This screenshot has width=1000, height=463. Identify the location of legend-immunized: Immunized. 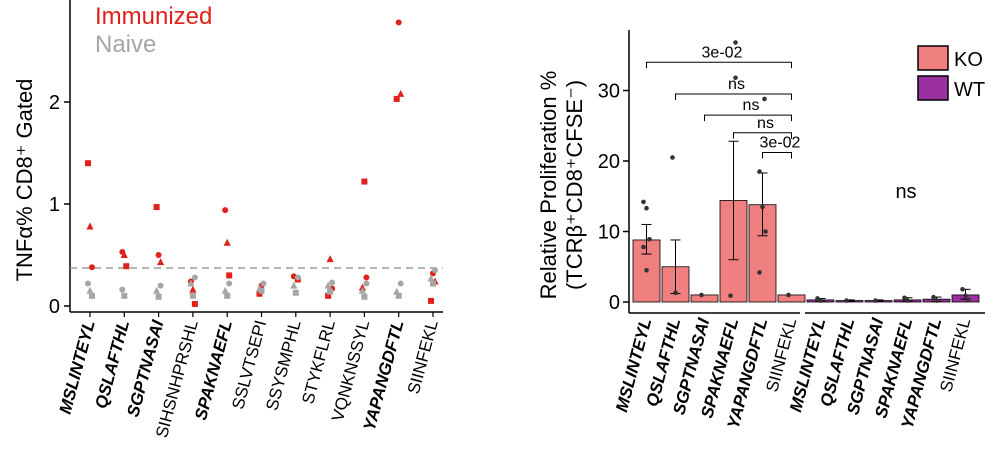
(153, 16).